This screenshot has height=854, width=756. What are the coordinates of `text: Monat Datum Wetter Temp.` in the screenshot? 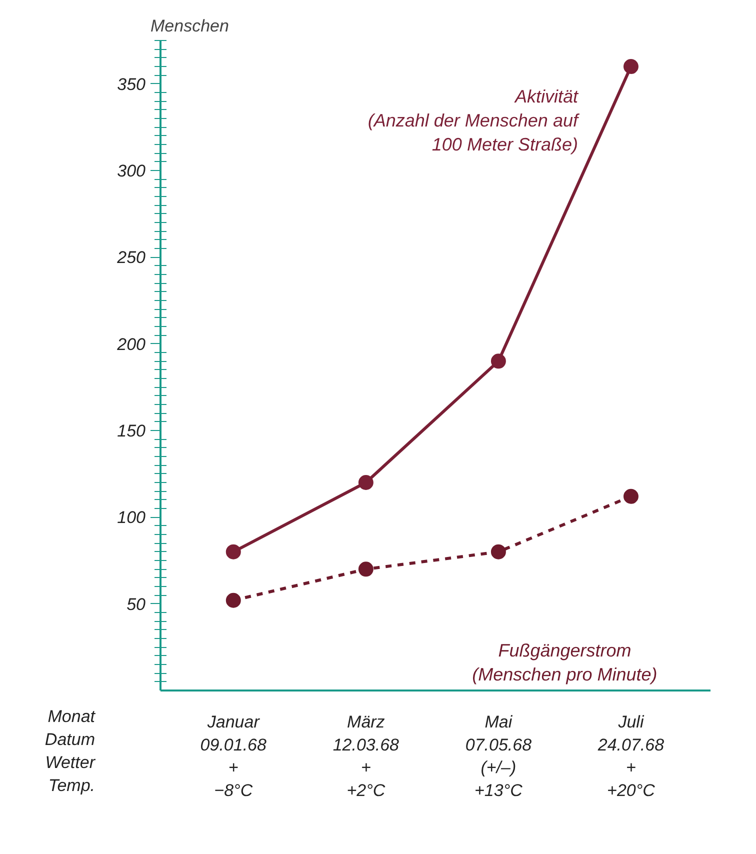 It's located at (69, 751).